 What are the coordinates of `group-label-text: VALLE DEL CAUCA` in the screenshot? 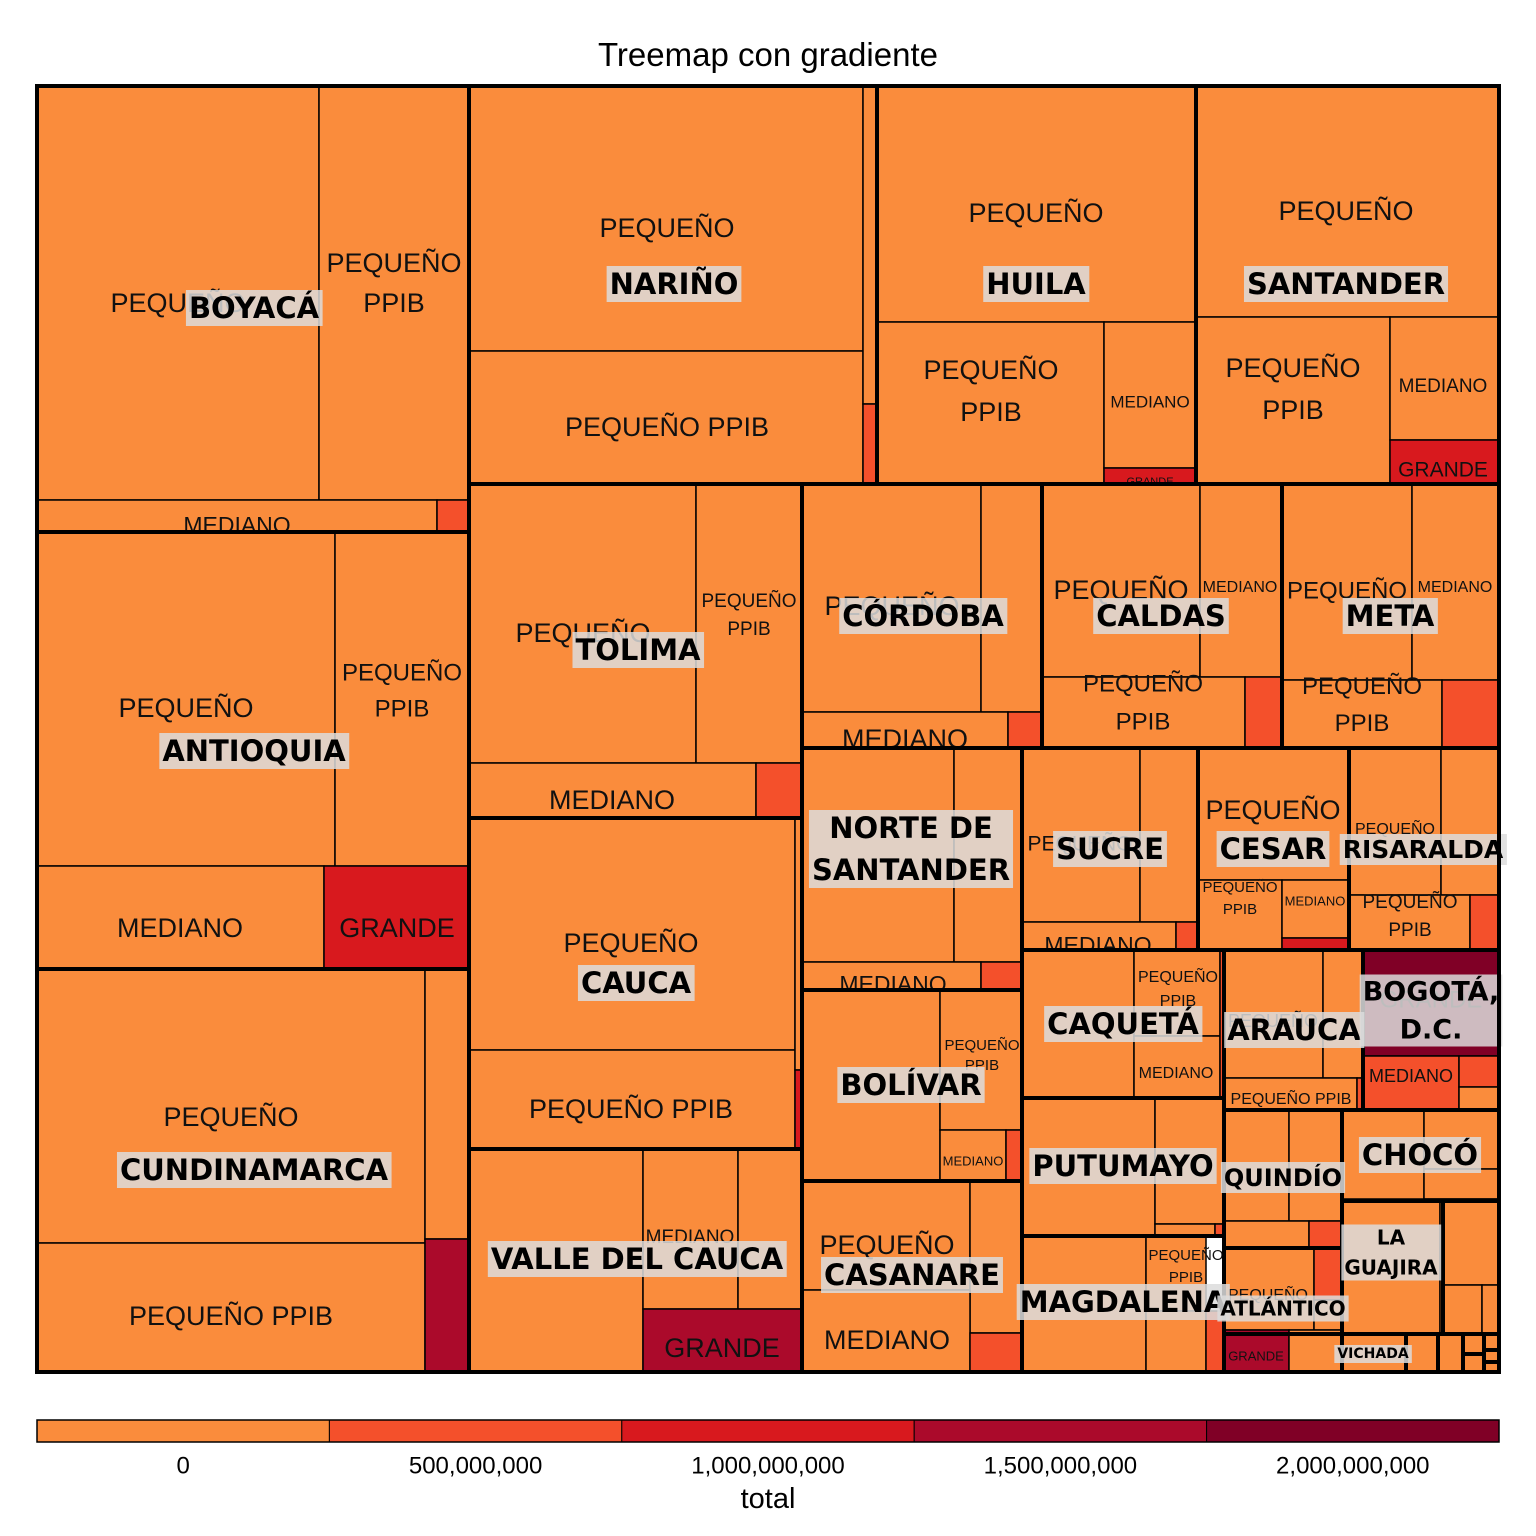 It's located at (637, 1259).